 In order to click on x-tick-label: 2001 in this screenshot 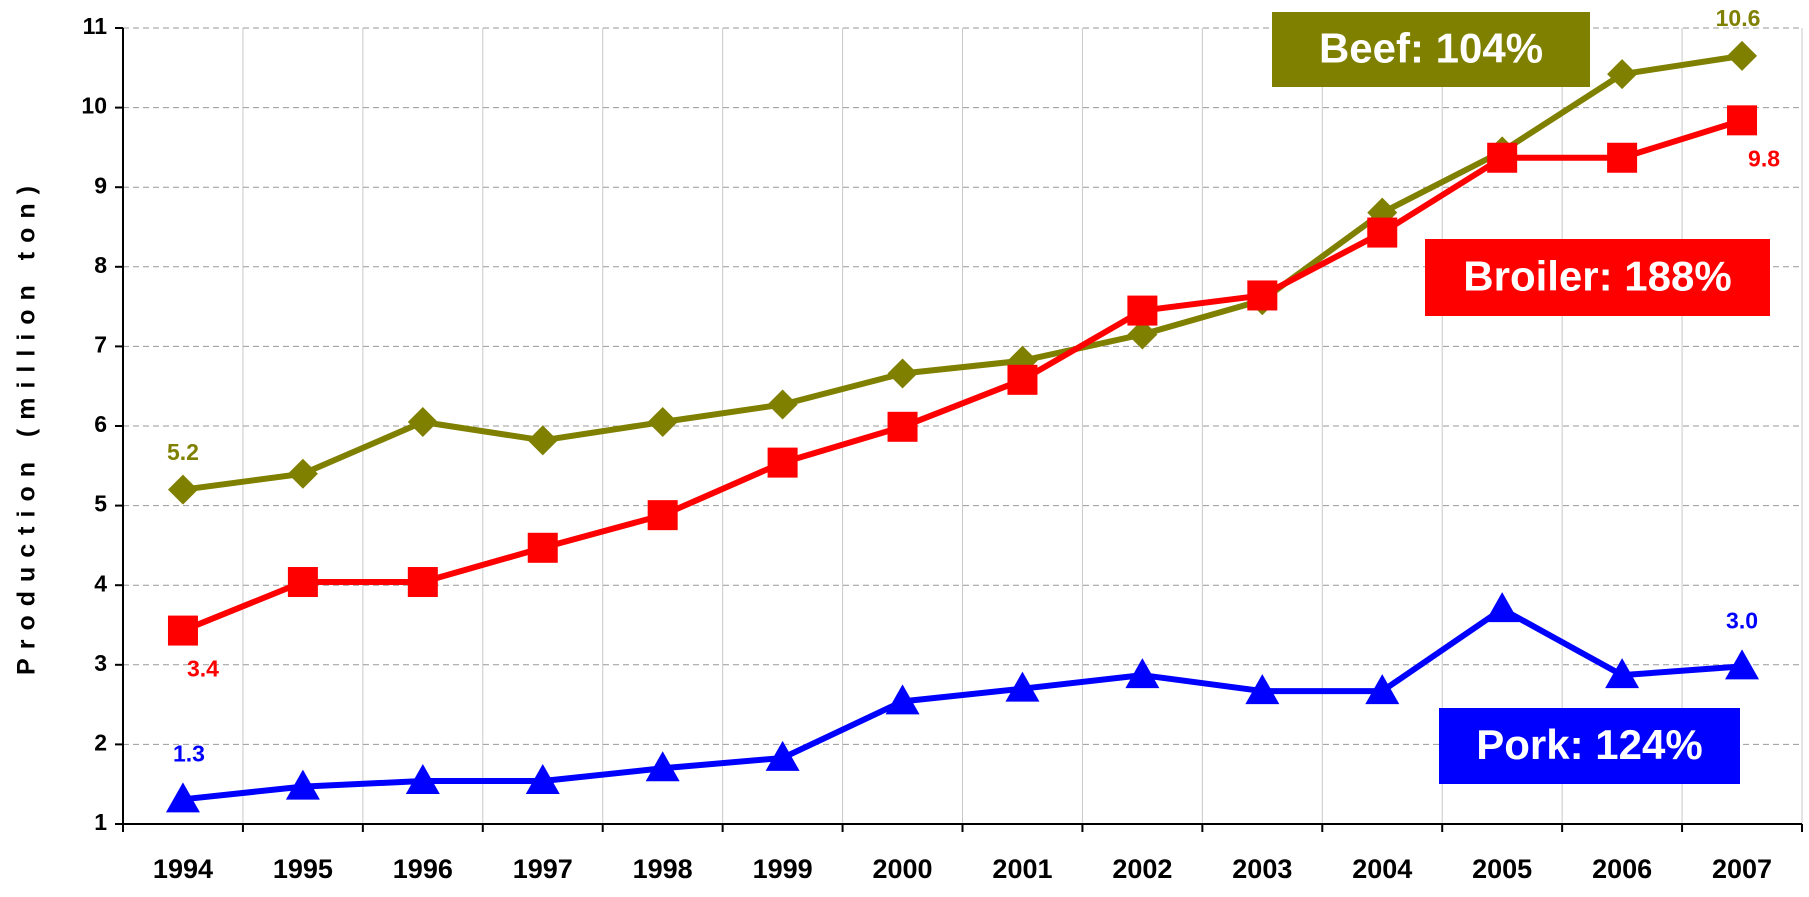, I will do `click(1022, 869)`.